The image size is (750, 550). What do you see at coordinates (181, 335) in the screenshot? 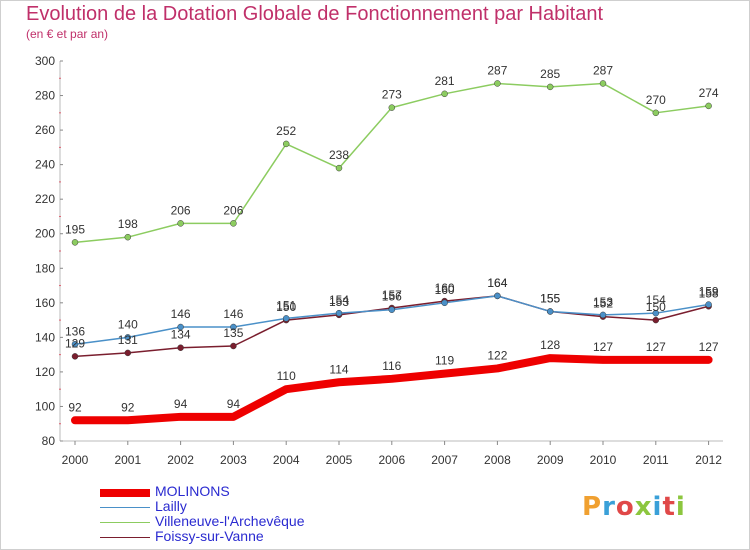
I see `data-label: 134` at bounding box center [181, 335].